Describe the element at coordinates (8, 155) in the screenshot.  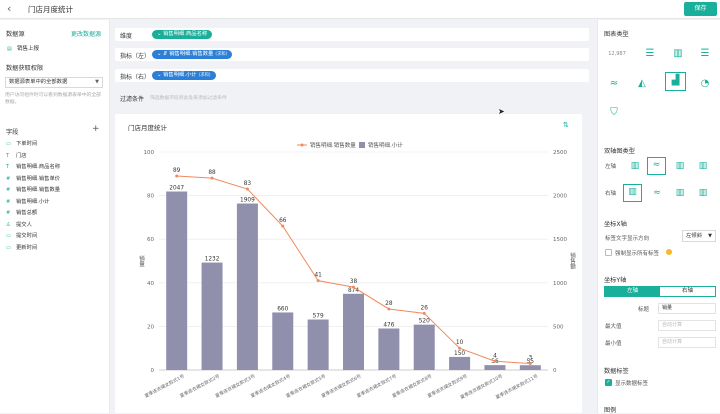
I see `text-icon: T` at that location.